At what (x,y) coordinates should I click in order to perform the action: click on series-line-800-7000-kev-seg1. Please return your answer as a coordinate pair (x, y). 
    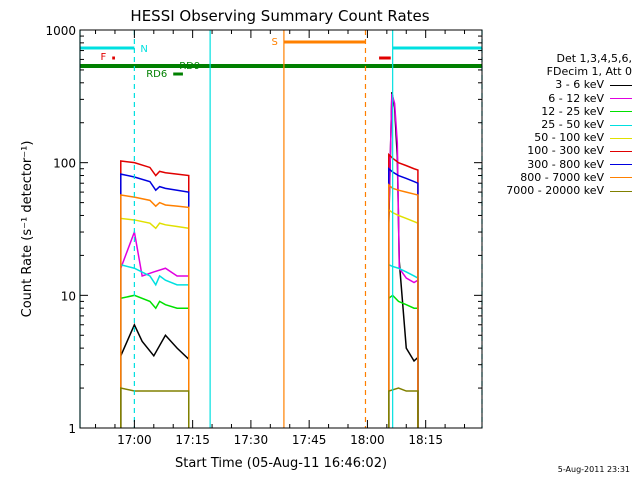
    Looking at the image, I should click on (403, 305).